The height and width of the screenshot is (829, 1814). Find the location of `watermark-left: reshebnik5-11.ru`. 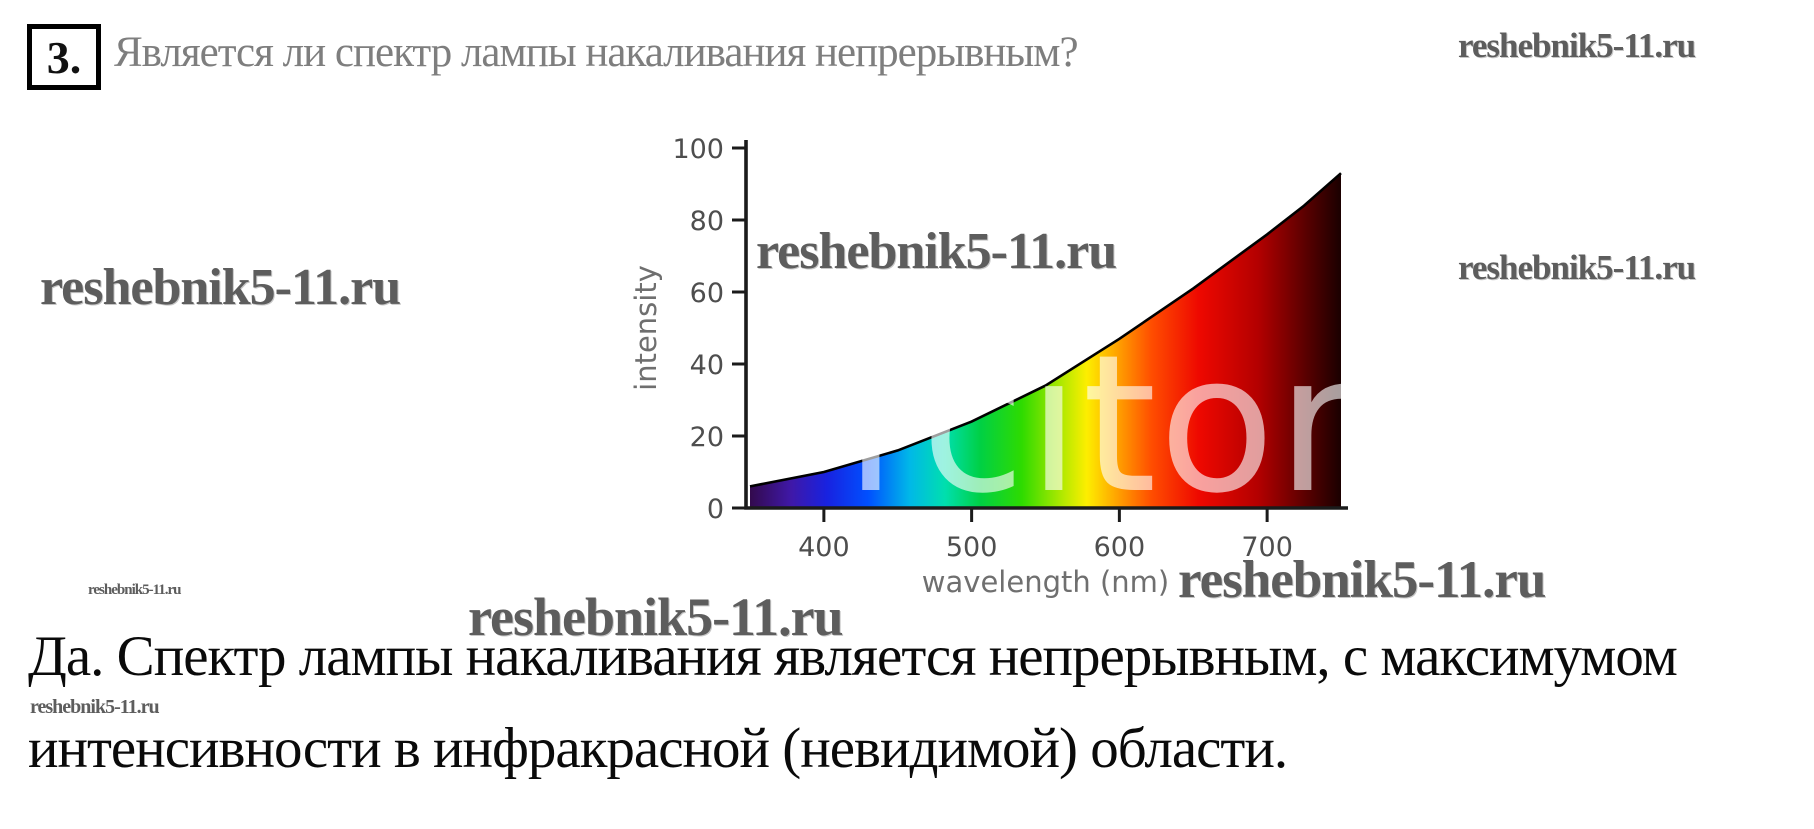

watermark-left: reshebnik5-11.ru is located at coordinates (220, 287).